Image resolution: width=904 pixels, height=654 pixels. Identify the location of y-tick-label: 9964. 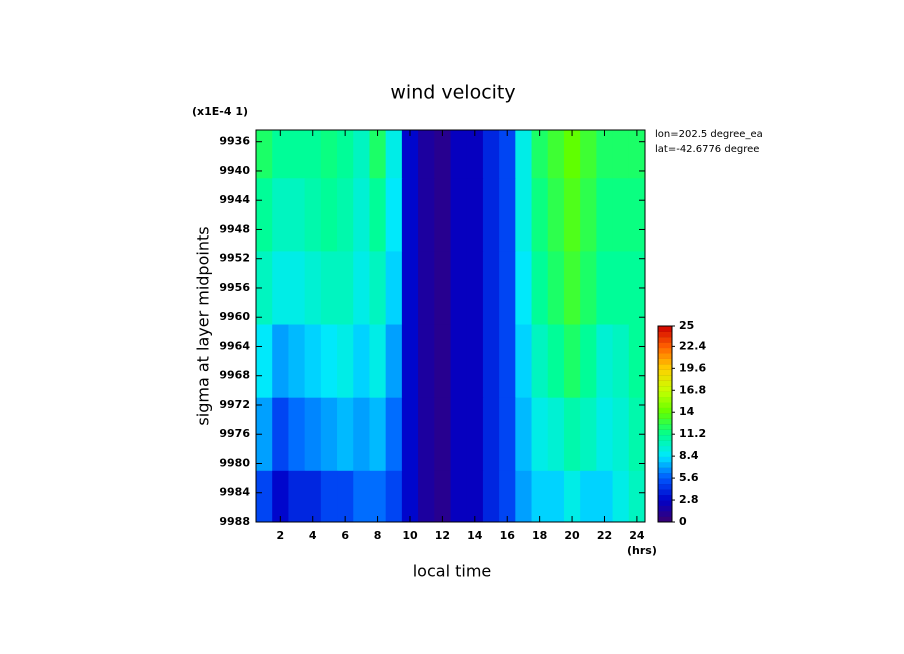
(234, 345).